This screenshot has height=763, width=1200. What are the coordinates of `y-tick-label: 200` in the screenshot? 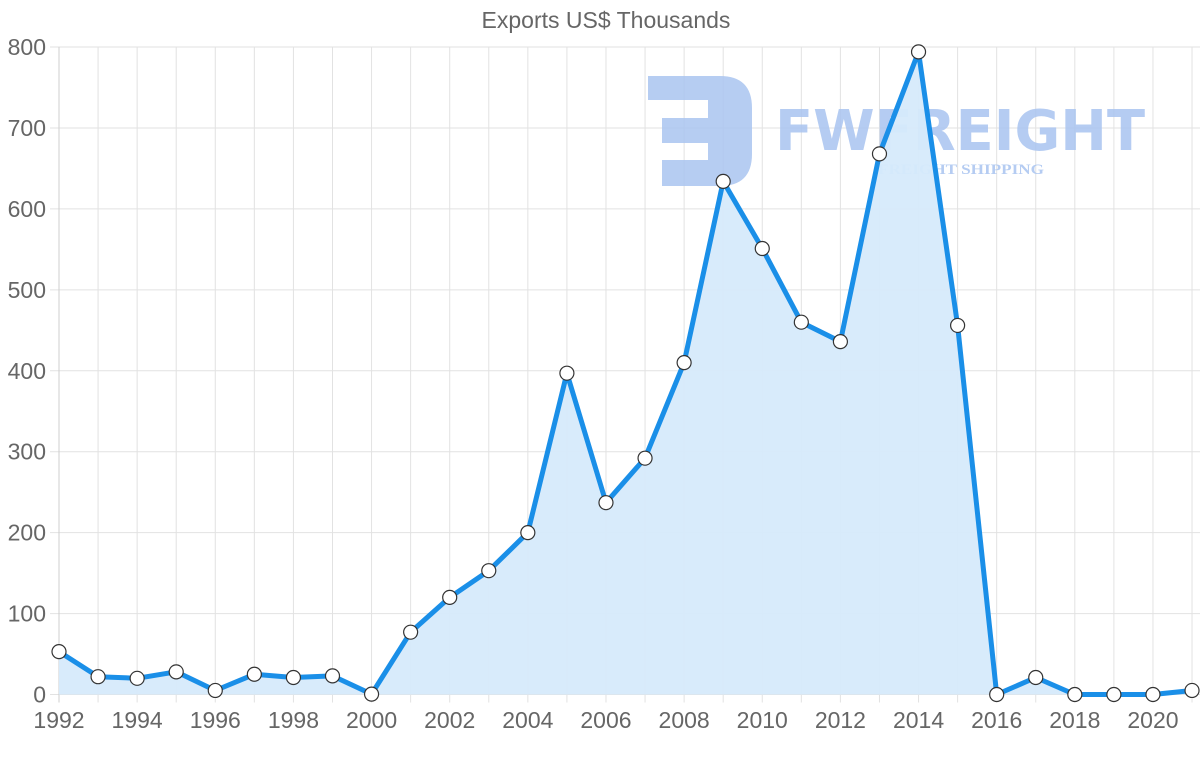 It's located at (27, 533).